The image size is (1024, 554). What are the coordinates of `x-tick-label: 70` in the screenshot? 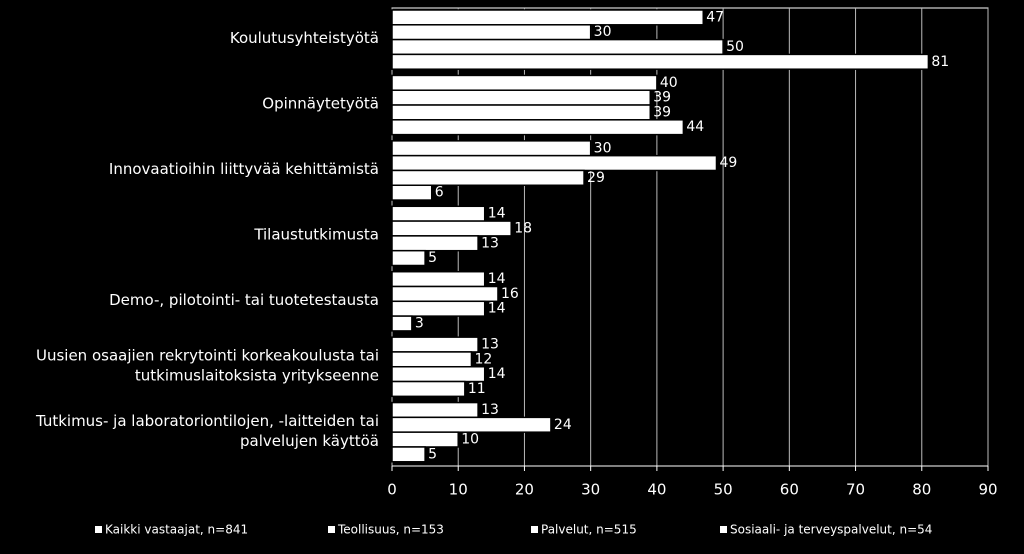 It's located at (855, 490).